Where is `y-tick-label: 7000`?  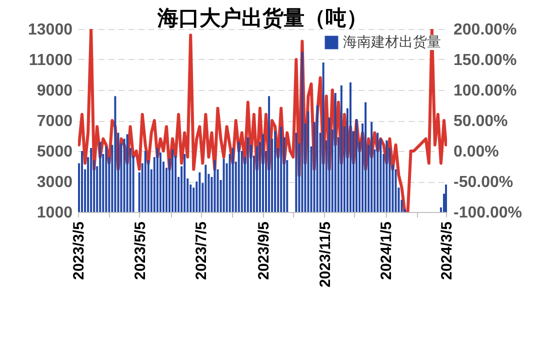
y-tick-label: 7000 is located at coordinates (54, 121).